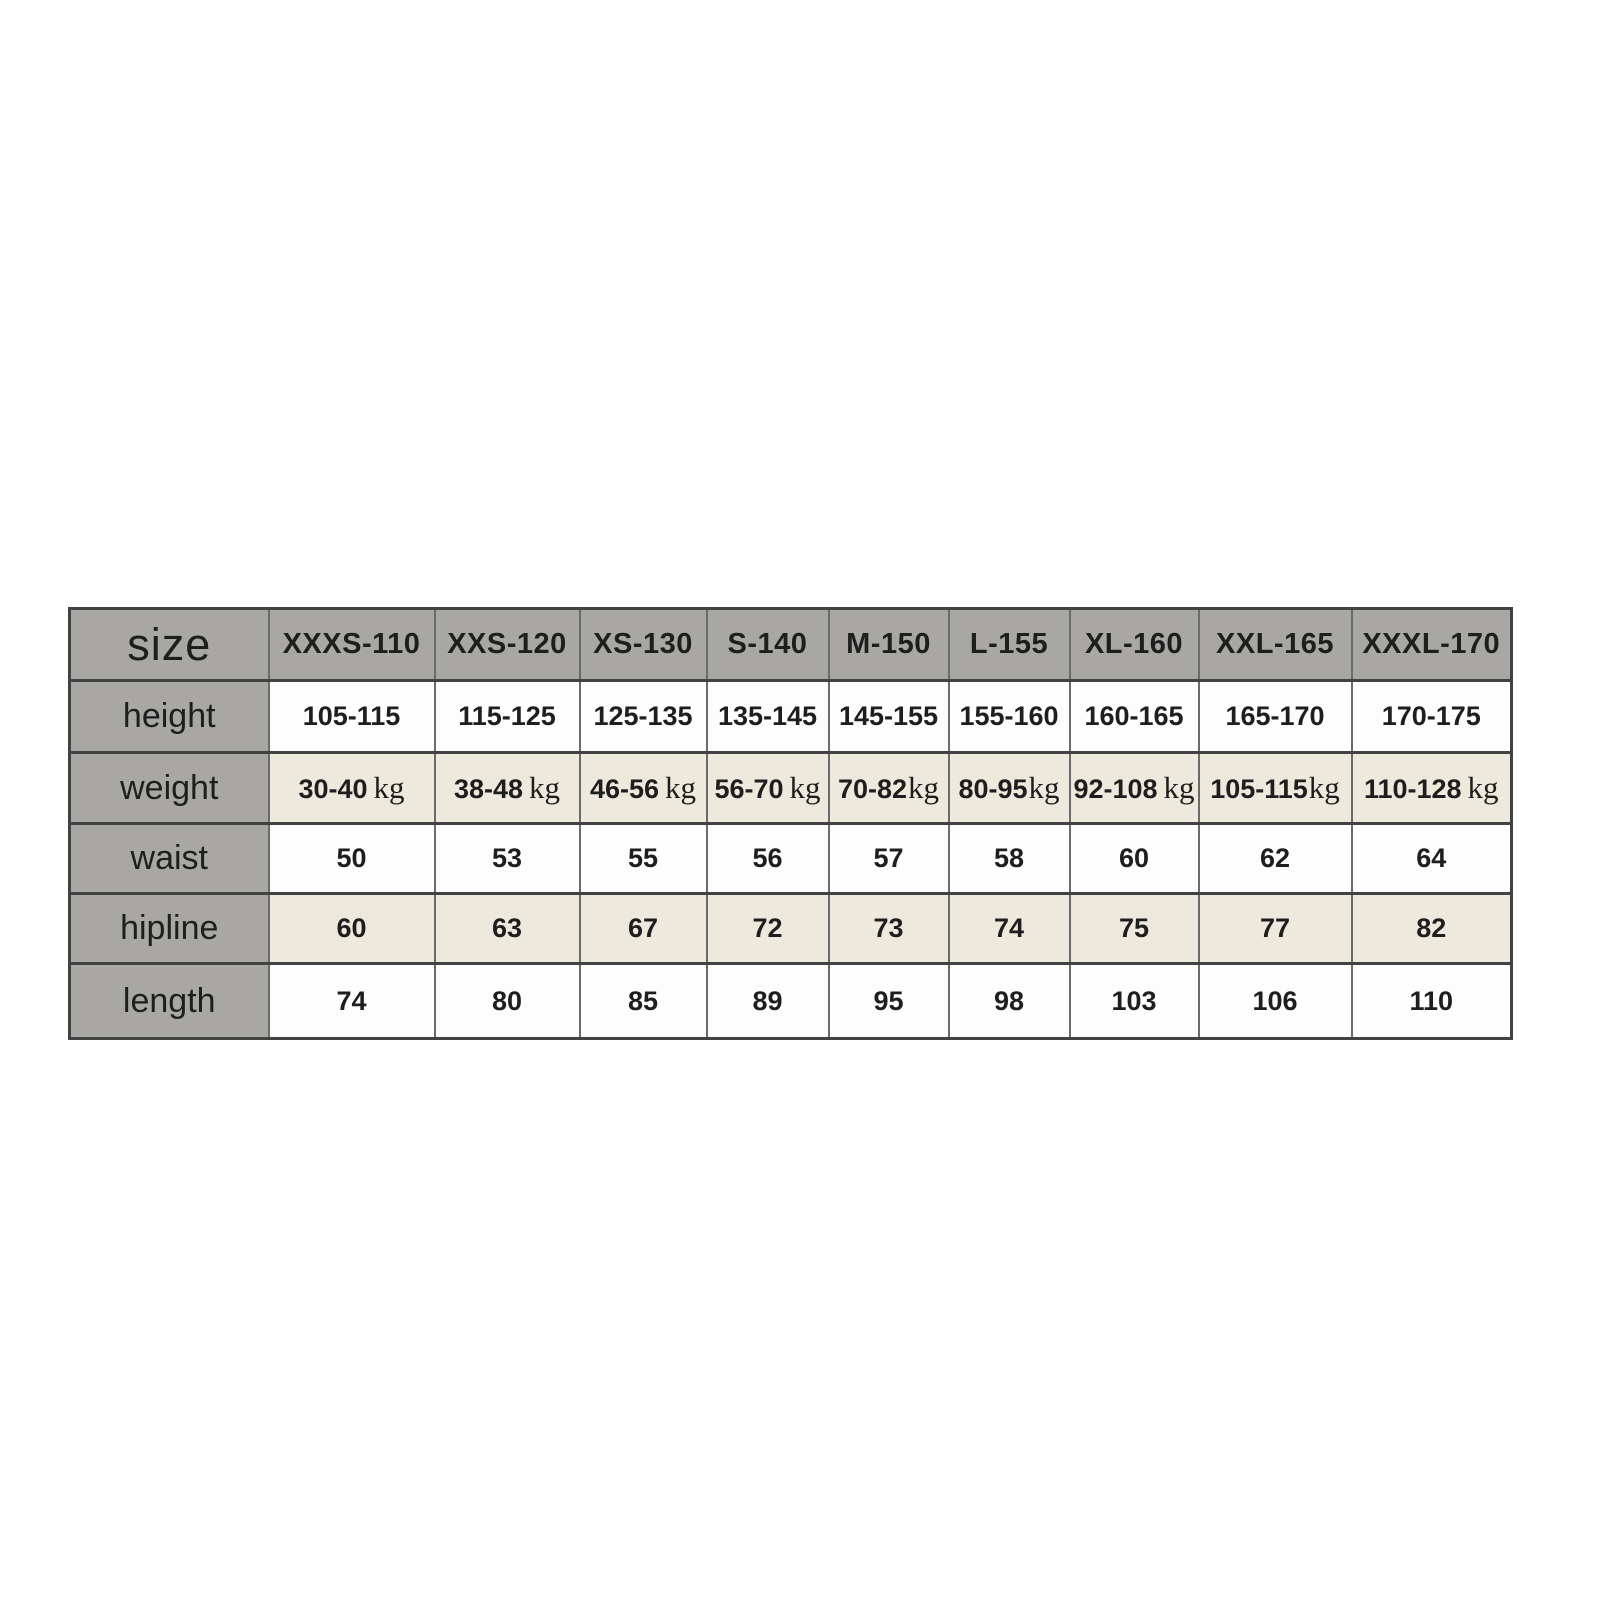 This screenshot has height=1600, width=1600. Describe the element at coordinates (1134, 1001) in the screenshot. I see `cell-length-xl-160: 103` at that location.